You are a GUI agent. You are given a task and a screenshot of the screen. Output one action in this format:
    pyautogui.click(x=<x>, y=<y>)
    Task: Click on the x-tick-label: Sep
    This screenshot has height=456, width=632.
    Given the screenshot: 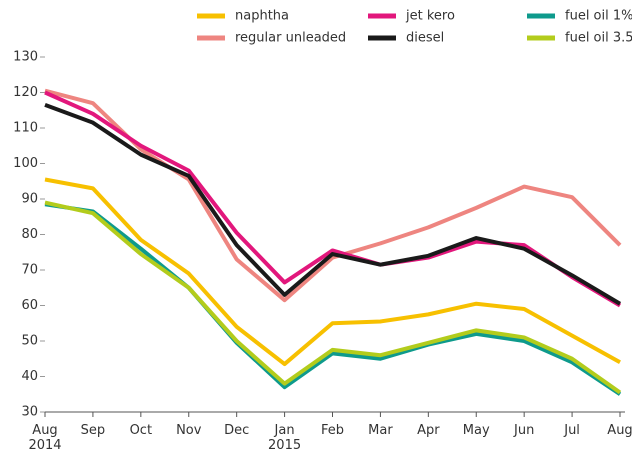 What is the action you would take?
    pyautogui.click(x=93, y=430)
    